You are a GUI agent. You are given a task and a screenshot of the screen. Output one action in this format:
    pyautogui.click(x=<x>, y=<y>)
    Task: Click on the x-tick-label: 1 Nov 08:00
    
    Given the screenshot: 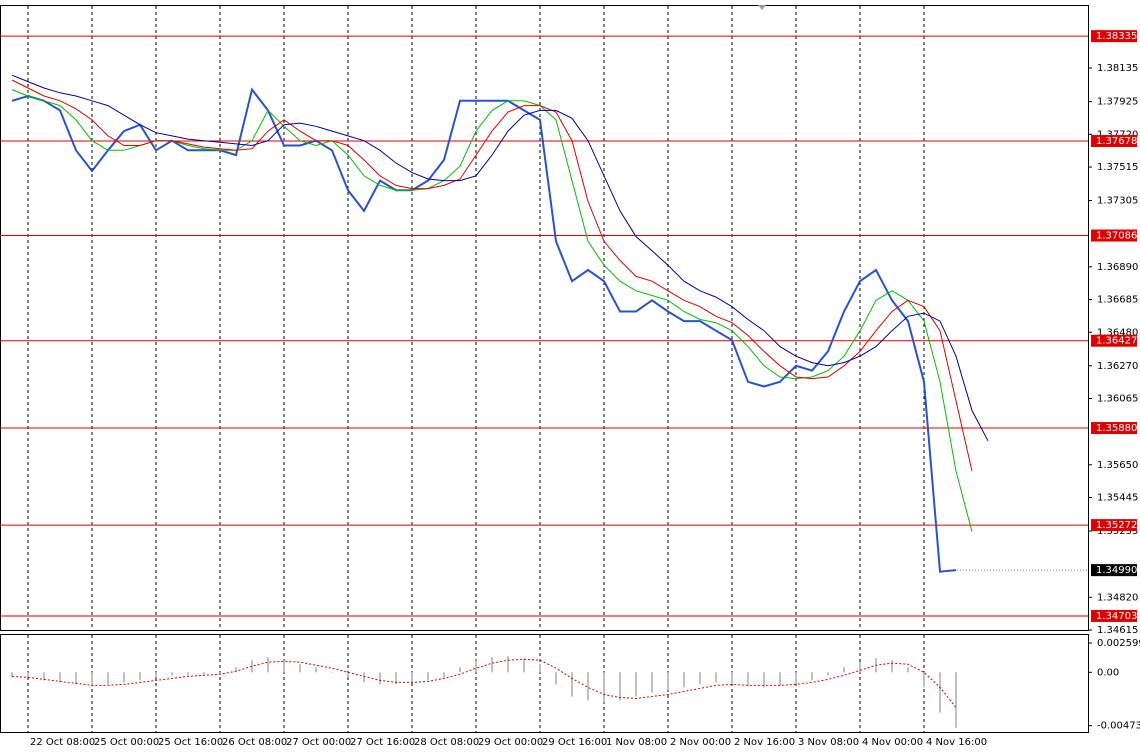 What is the action you would take?
    pyautogui.click(x=636, y=742)
    